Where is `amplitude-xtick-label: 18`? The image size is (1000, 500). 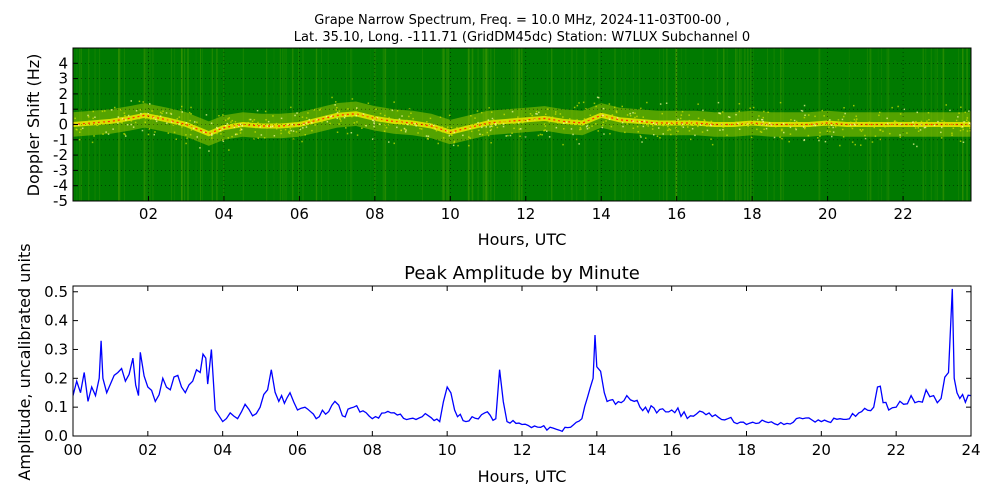
amplitude-xtick-label: 18 is located at coordinates (746, 450).